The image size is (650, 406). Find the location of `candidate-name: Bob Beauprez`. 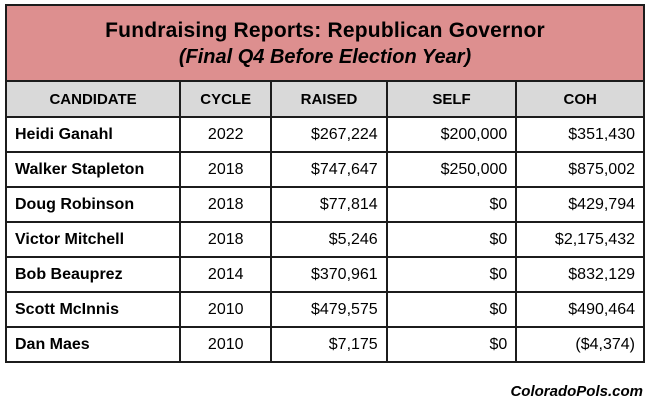

candidate-name: Bob Beauprez is located at coordinates (93, 274).